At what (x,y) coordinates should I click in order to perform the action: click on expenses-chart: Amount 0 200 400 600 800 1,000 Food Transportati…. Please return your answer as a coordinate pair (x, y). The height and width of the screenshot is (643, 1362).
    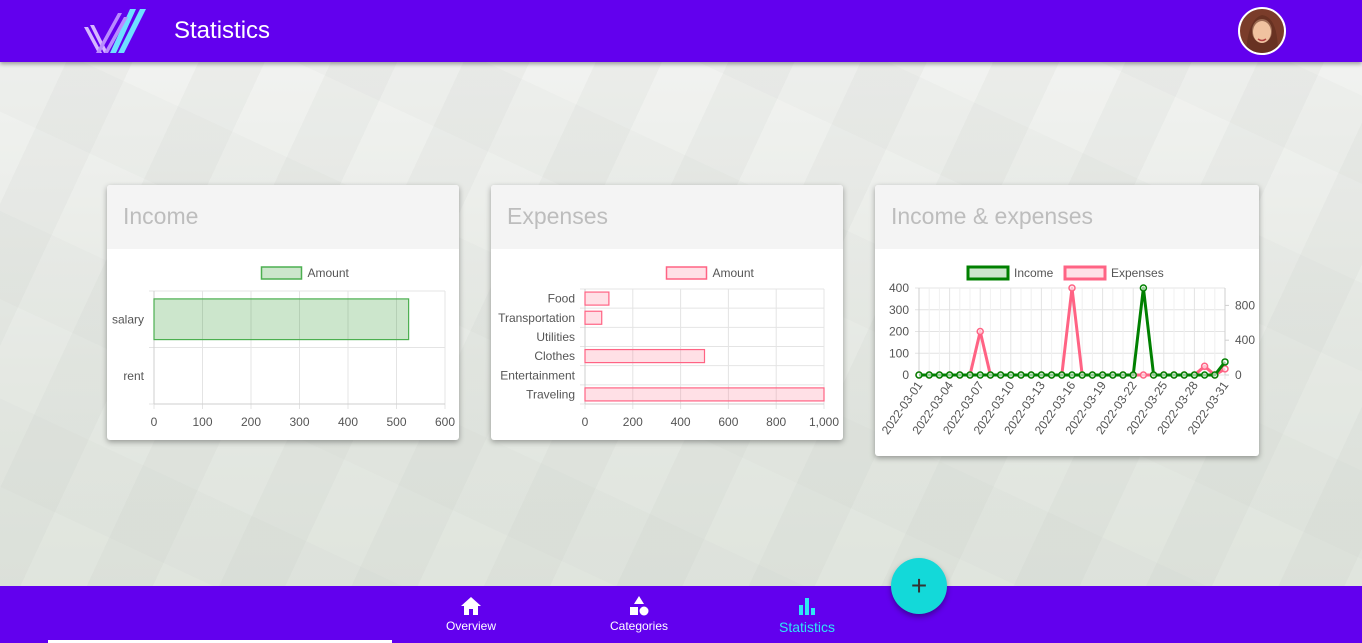
    Looking at the image, I should click on (668, 347).